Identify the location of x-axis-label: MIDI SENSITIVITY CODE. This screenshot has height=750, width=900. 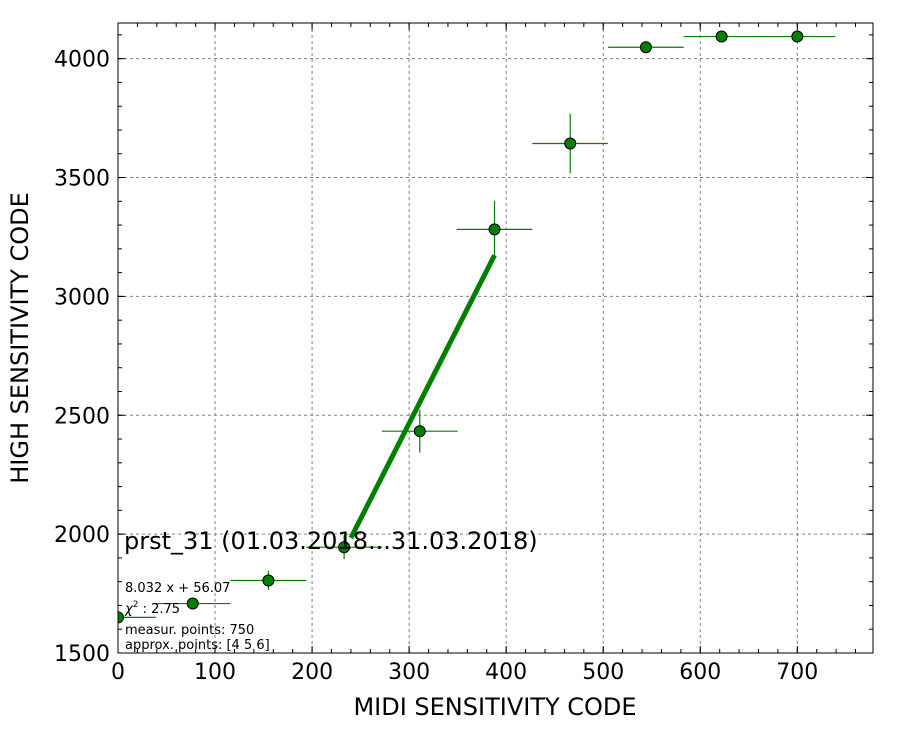
(494, 707).